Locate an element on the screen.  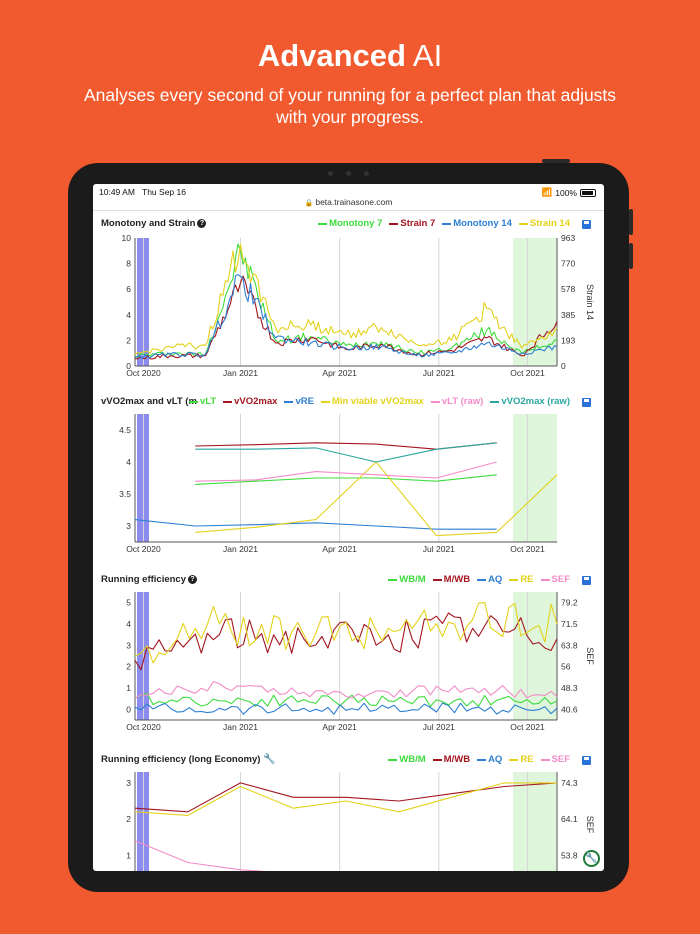
battery-icon is located at coordinates (588, 192).